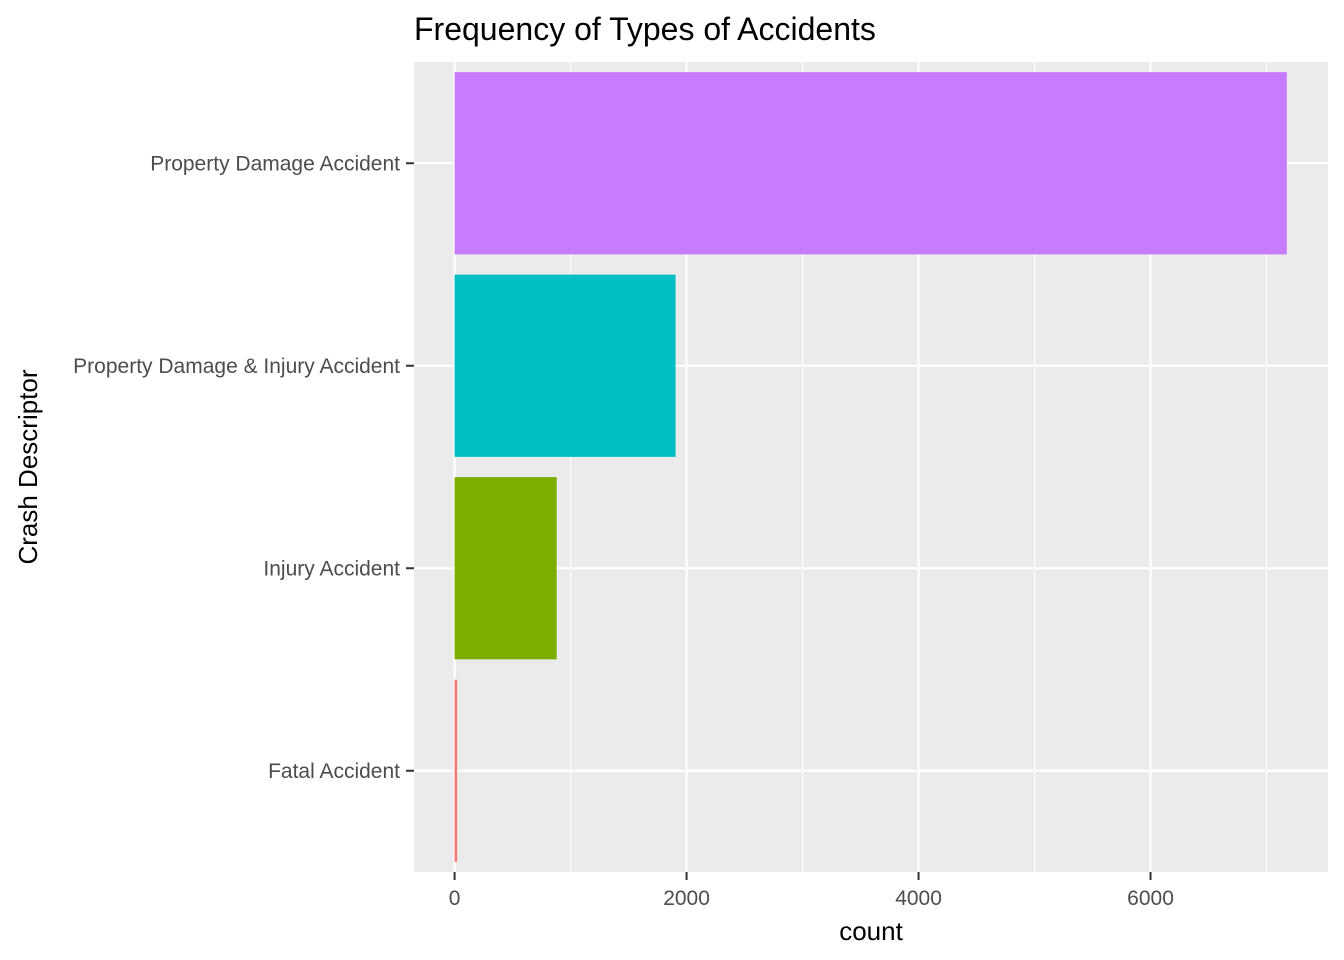  What do you see at coordinates (1150, 898) in the screenshot?
I see `x-tick-label: 6000` at bounding box center [1150, 898].